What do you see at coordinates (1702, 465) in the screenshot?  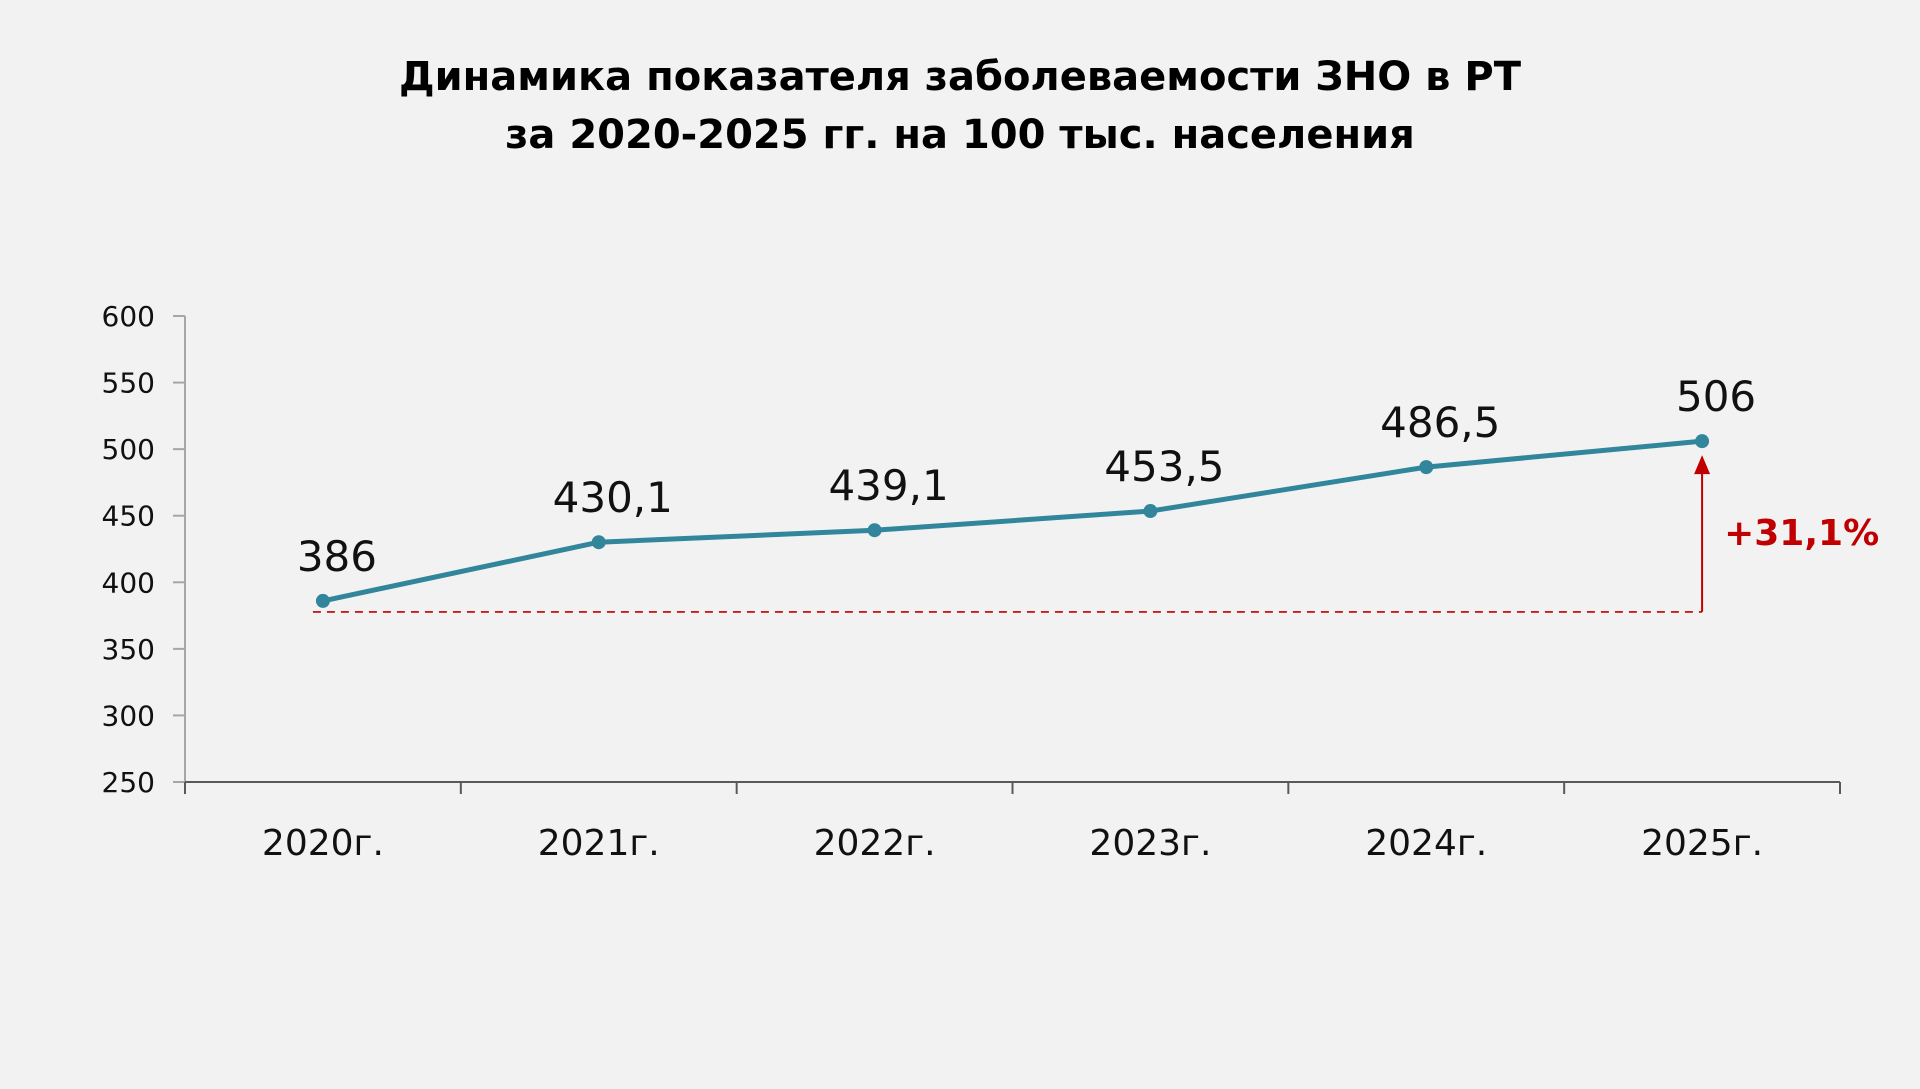 I see `growth-arrow-head` at bounding box center [1702, 465].